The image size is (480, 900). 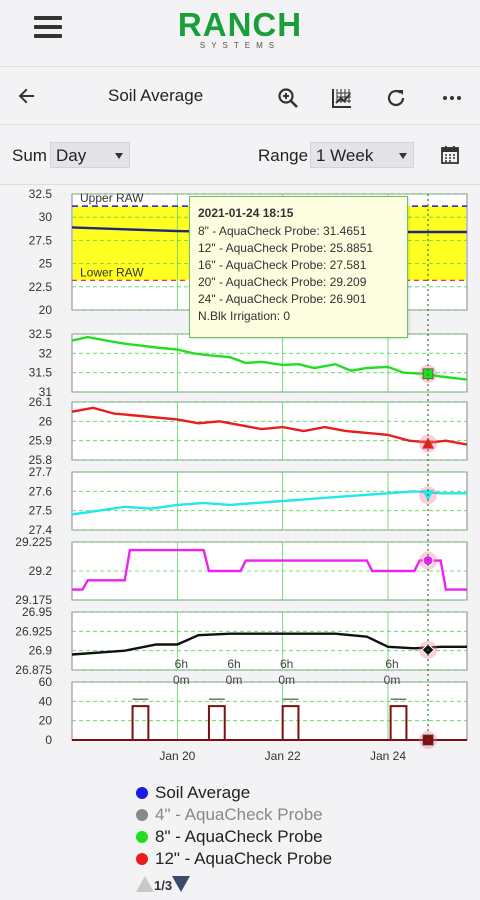 I want to click on logo: RANCH SYSTEMS, so click(x=240, y=28).